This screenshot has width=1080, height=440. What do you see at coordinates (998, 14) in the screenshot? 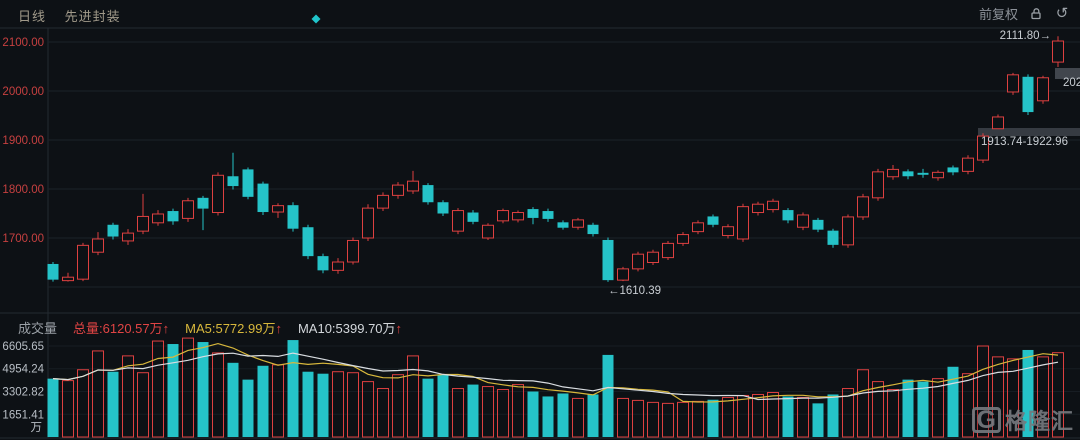
I see `adjust-mode-button: 前复权` at bounding box center [998, 14].